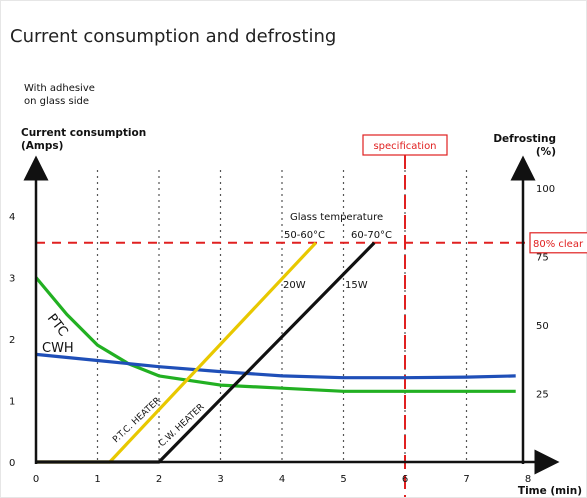  I want to click on note-line: on glass side, so click(56, 101).